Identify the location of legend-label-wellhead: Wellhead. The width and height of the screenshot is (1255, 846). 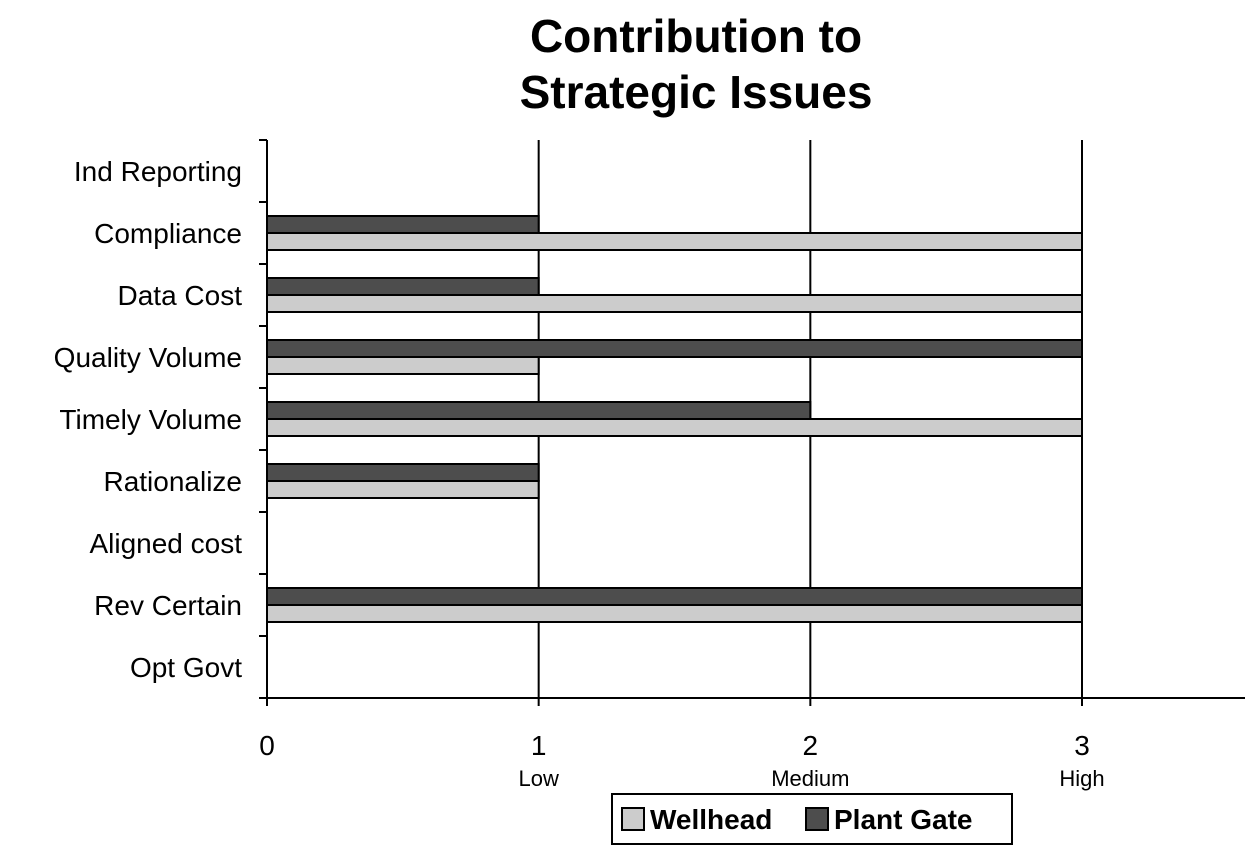
(711, 819).